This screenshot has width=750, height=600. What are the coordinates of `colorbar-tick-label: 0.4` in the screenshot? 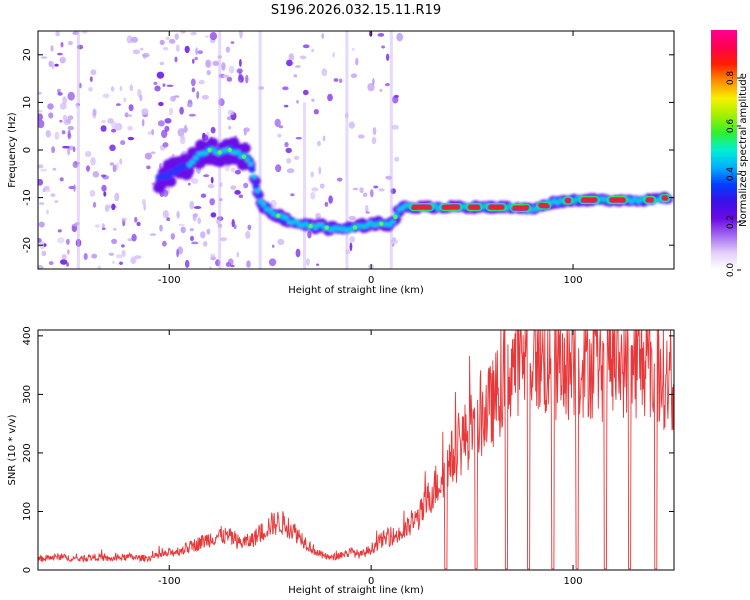 It's located at (731, 174).